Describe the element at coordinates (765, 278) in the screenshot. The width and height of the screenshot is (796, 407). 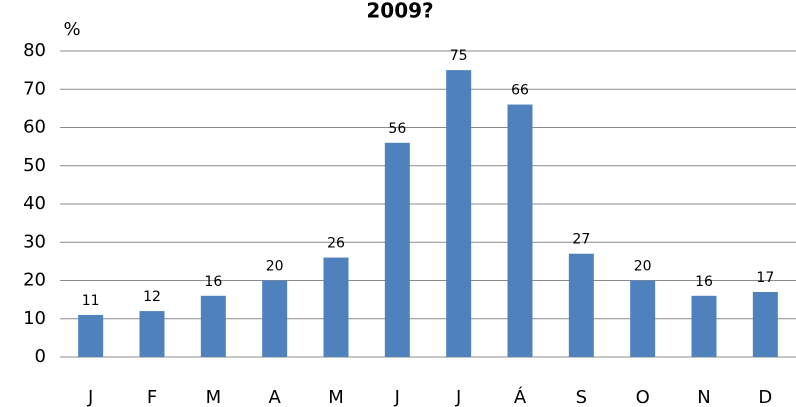
I see `value-label: 17` at that location.